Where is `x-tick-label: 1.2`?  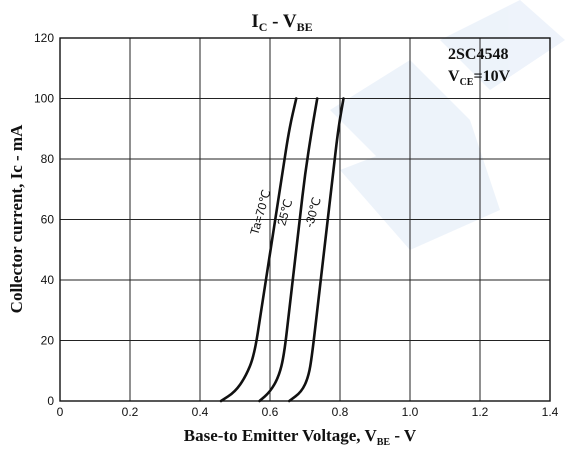
x-tick-label: 1.2 is located at coordinates (480, 412).